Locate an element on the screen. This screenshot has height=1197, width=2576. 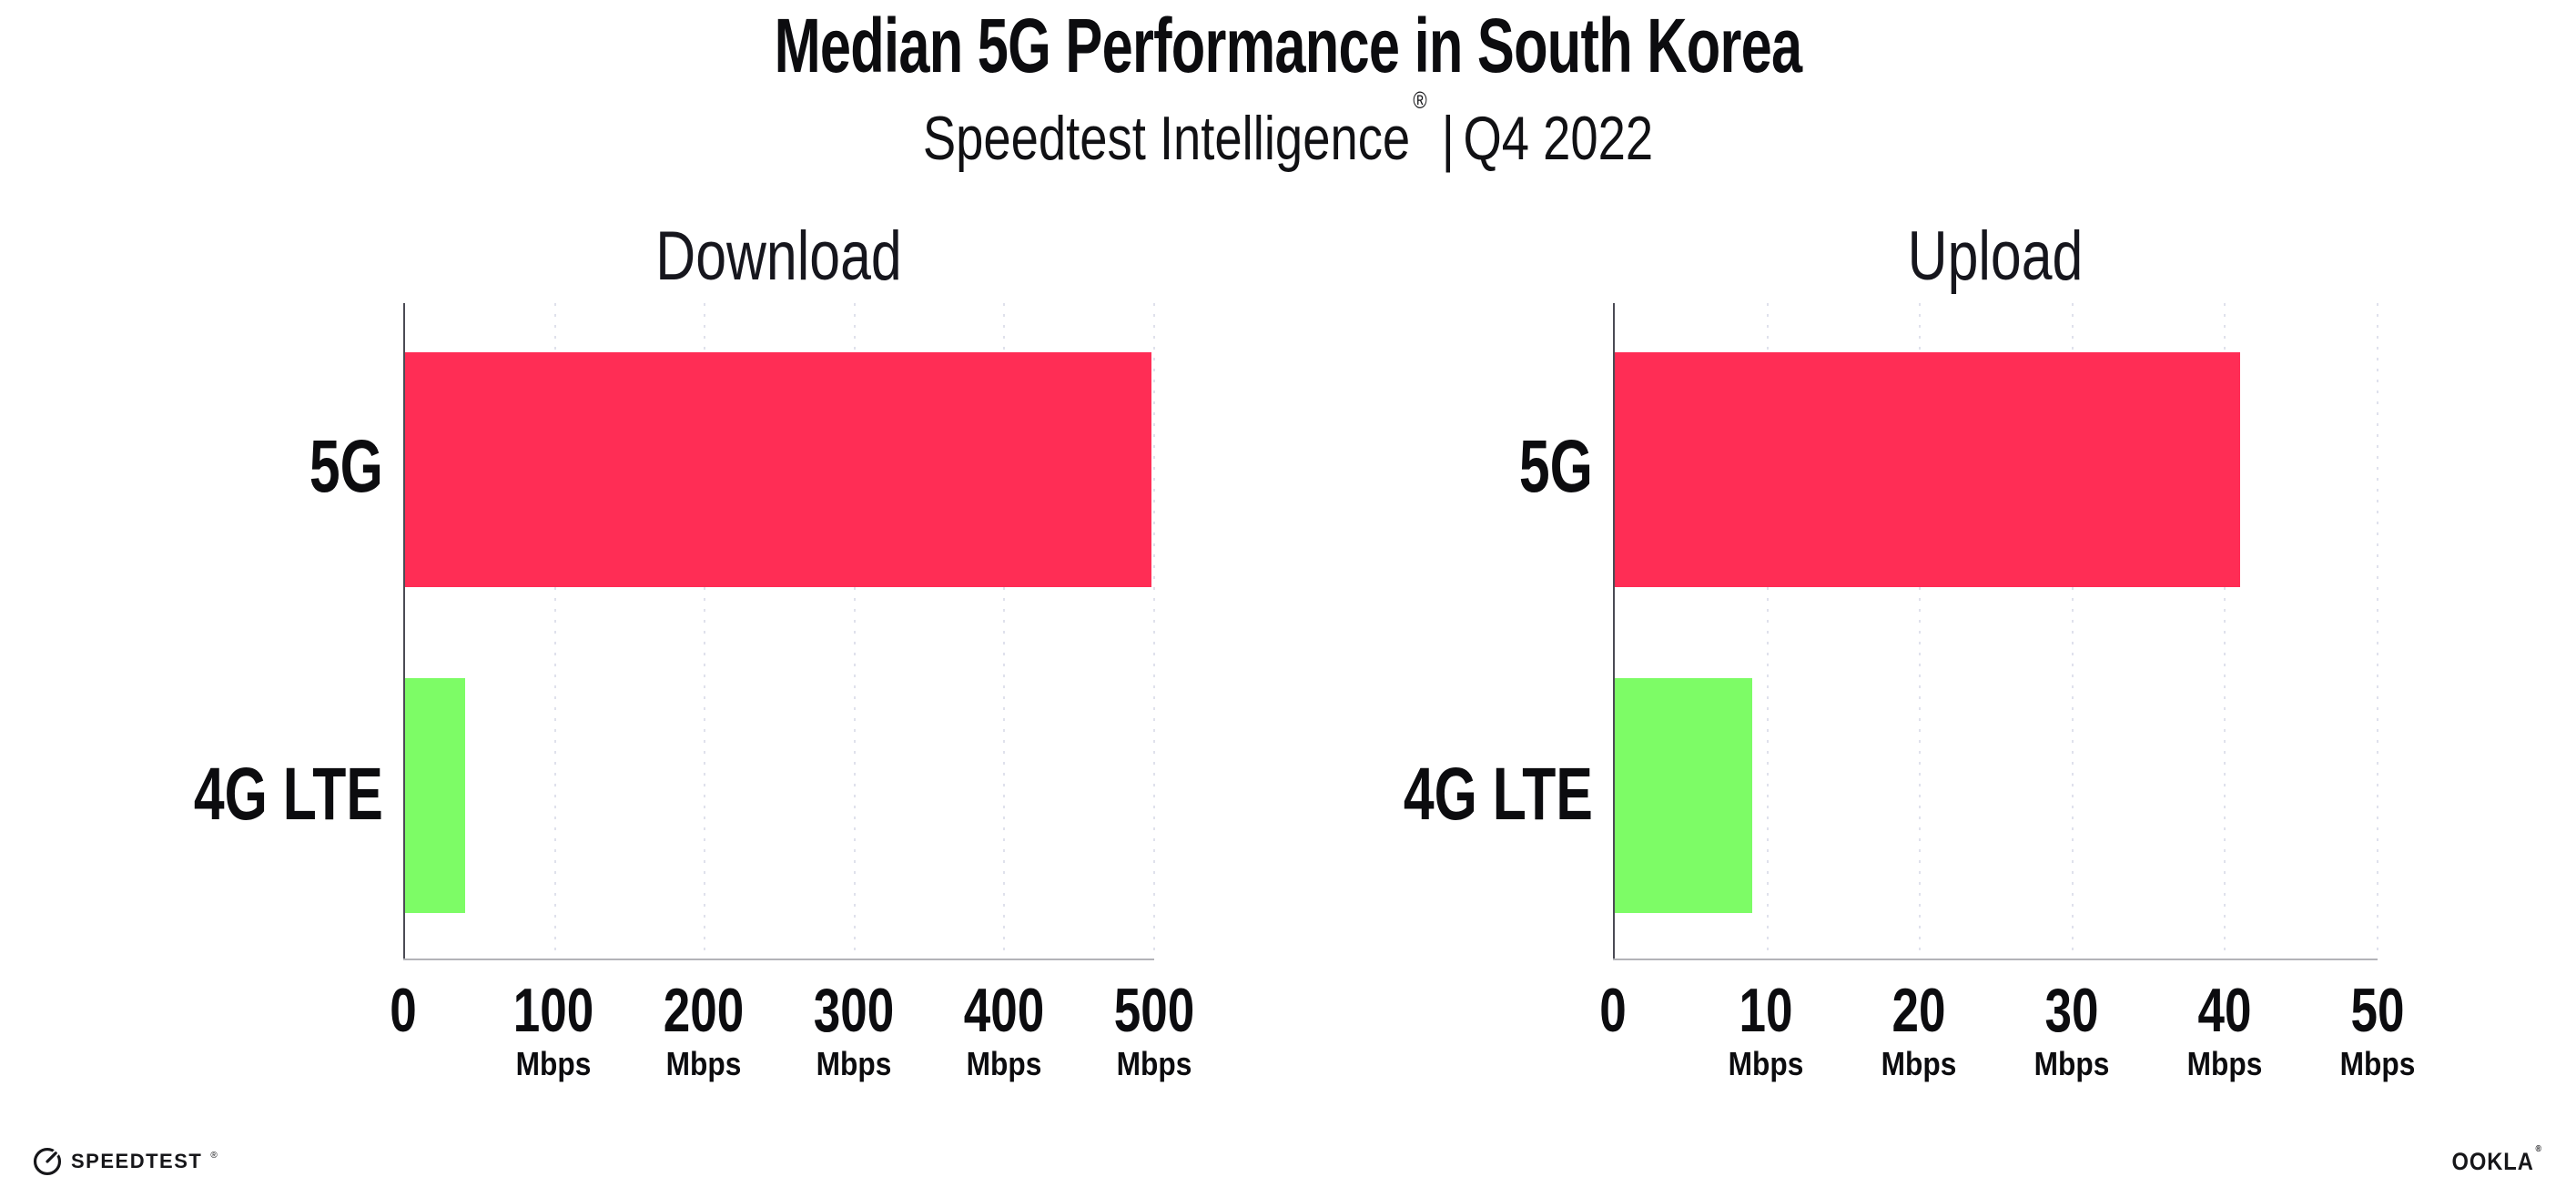
x-tick-50: 50 Mbps is located at coordinates (2377, 1020).